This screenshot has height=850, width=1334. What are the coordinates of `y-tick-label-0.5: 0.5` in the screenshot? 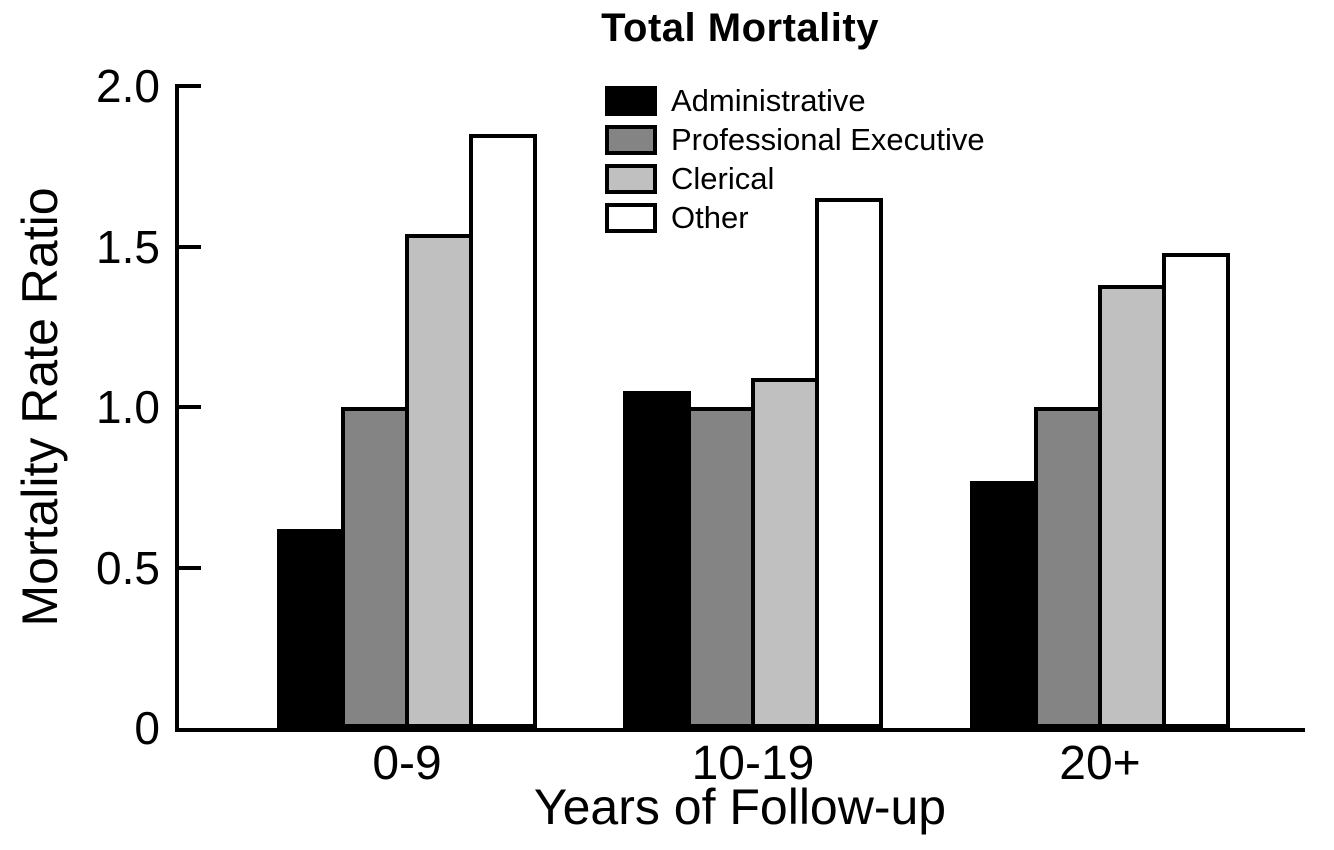 It's located at (128, 567).